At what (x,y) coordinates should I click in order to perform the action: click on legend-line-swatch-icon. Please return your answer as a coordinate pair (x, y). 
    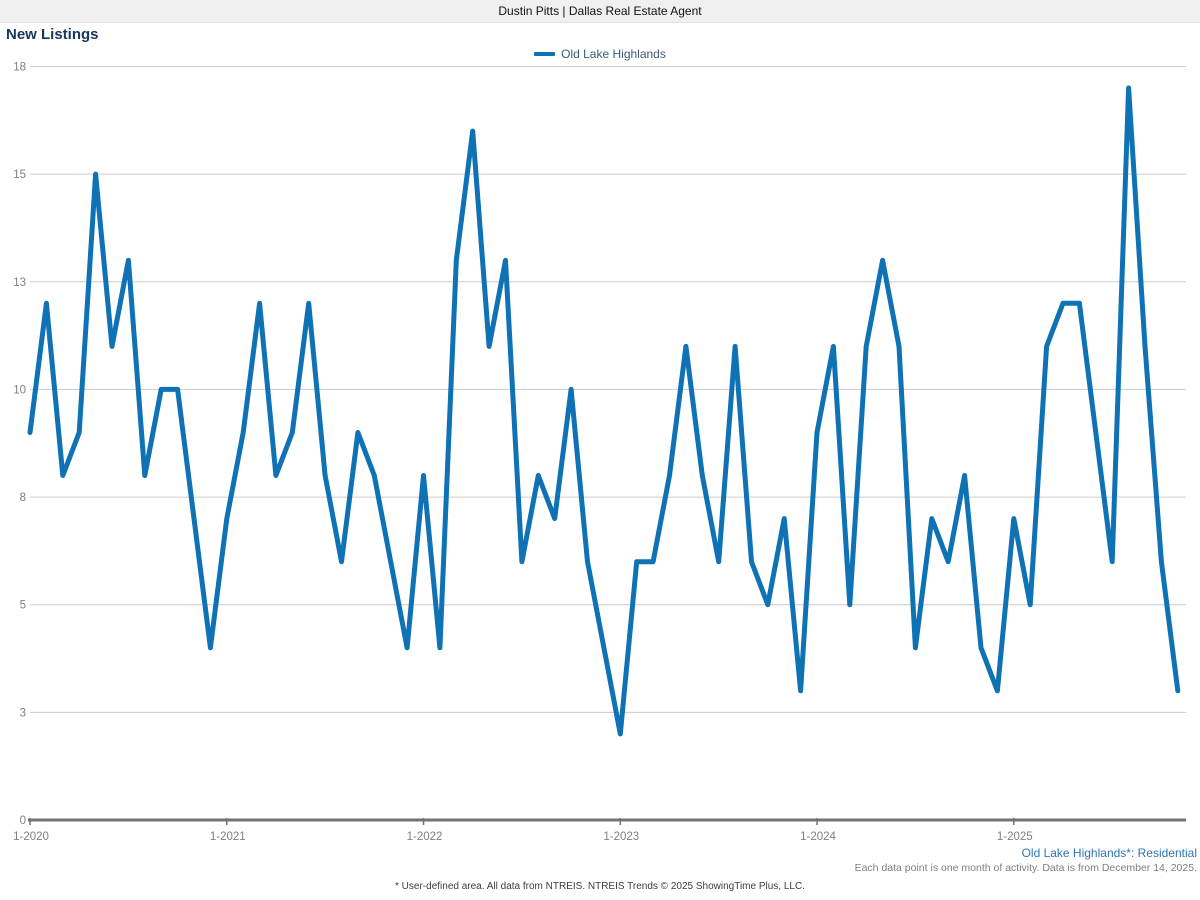
    Looking at the image, I should click on (545, 54).